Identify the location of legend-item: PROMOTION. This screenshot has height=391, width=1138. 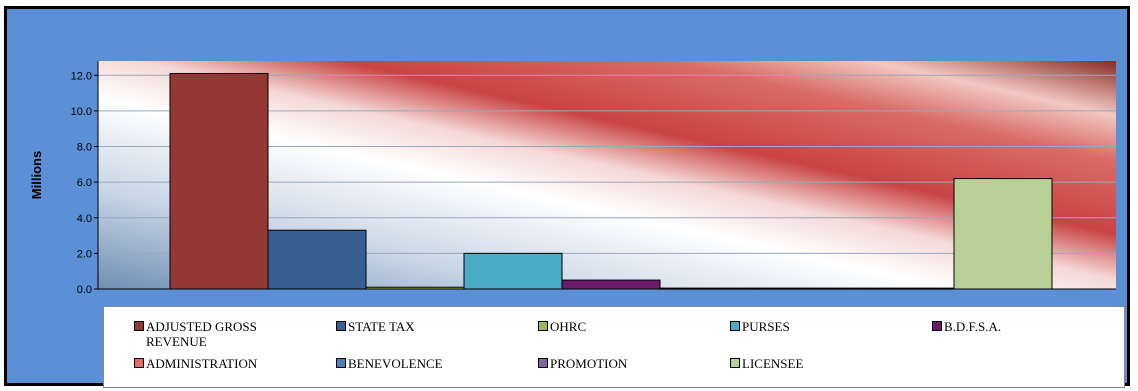
(582, 363).